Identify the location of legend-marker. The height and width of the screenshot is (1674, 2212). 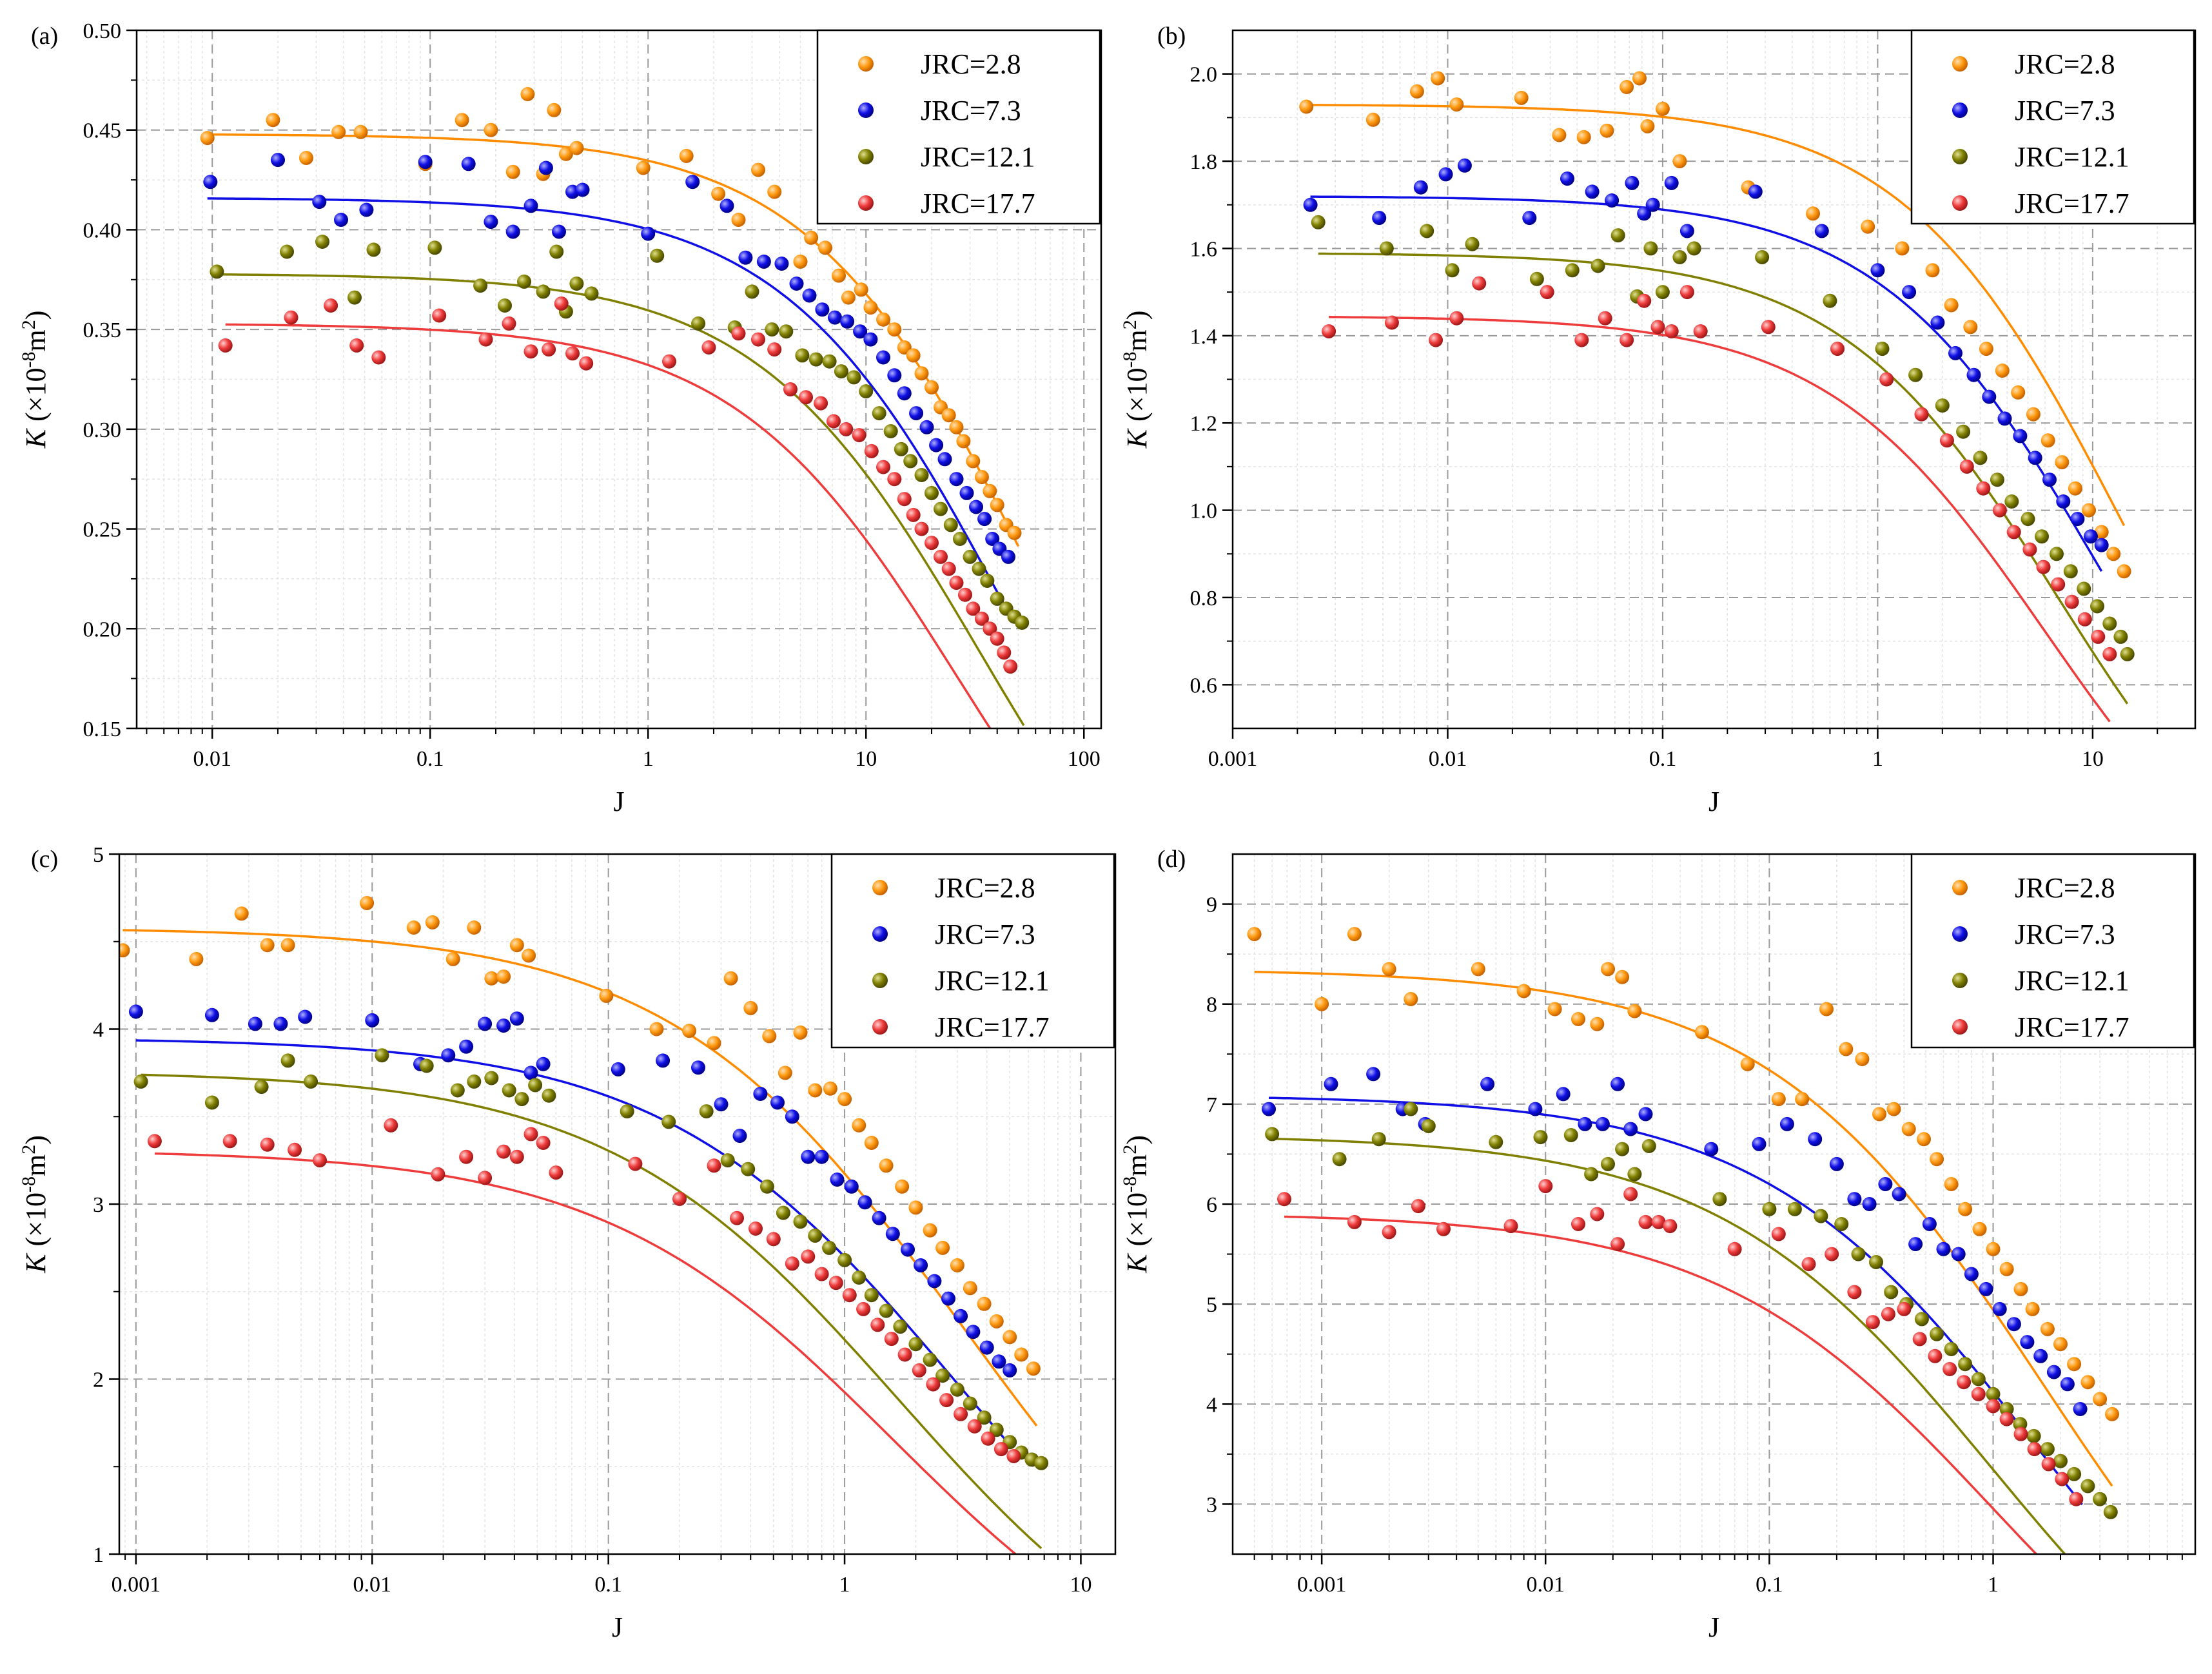
(1960, 64).